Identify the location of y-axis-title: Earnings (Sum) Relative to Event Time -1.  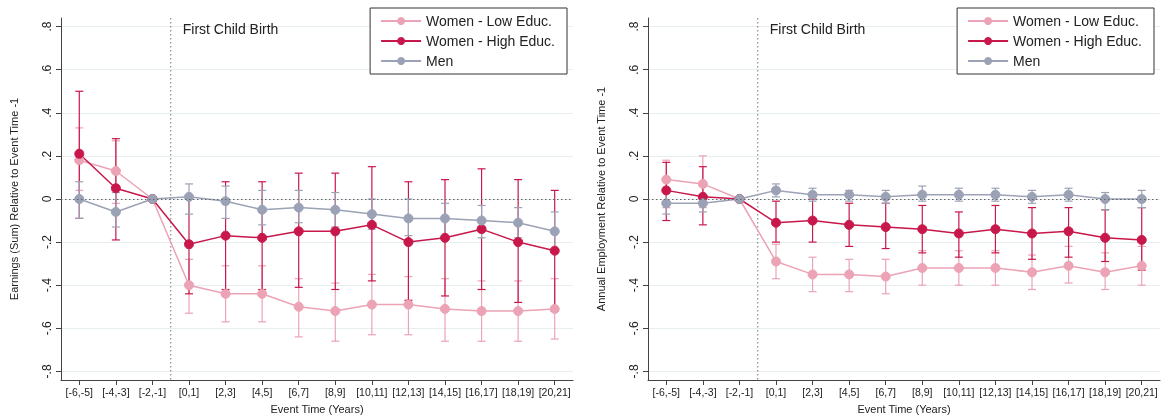
(13, 199).